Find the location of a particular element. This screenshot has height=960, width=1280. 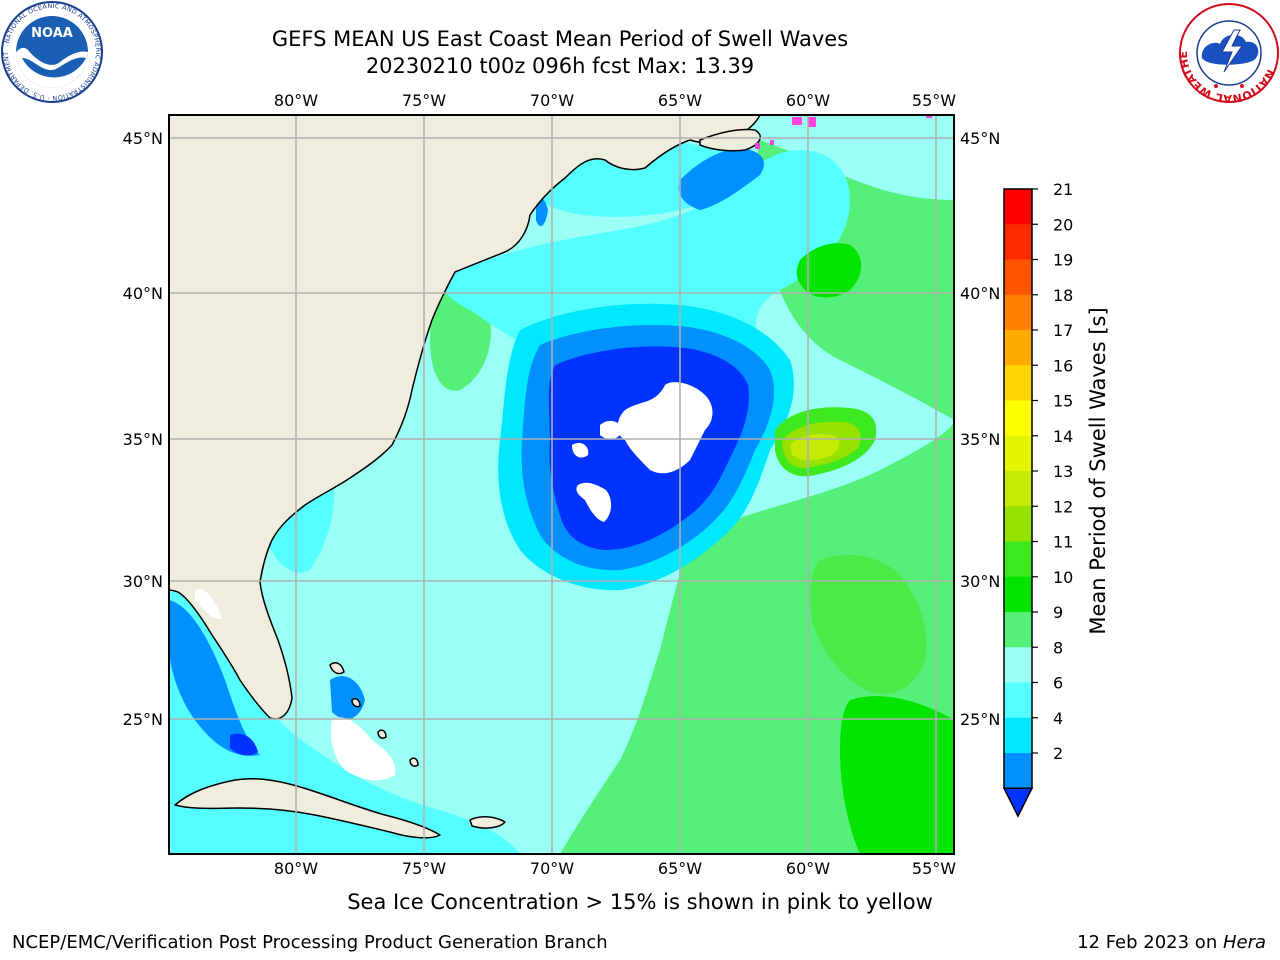

lat-label-right: 25°N is located at coordinates (980, 719).